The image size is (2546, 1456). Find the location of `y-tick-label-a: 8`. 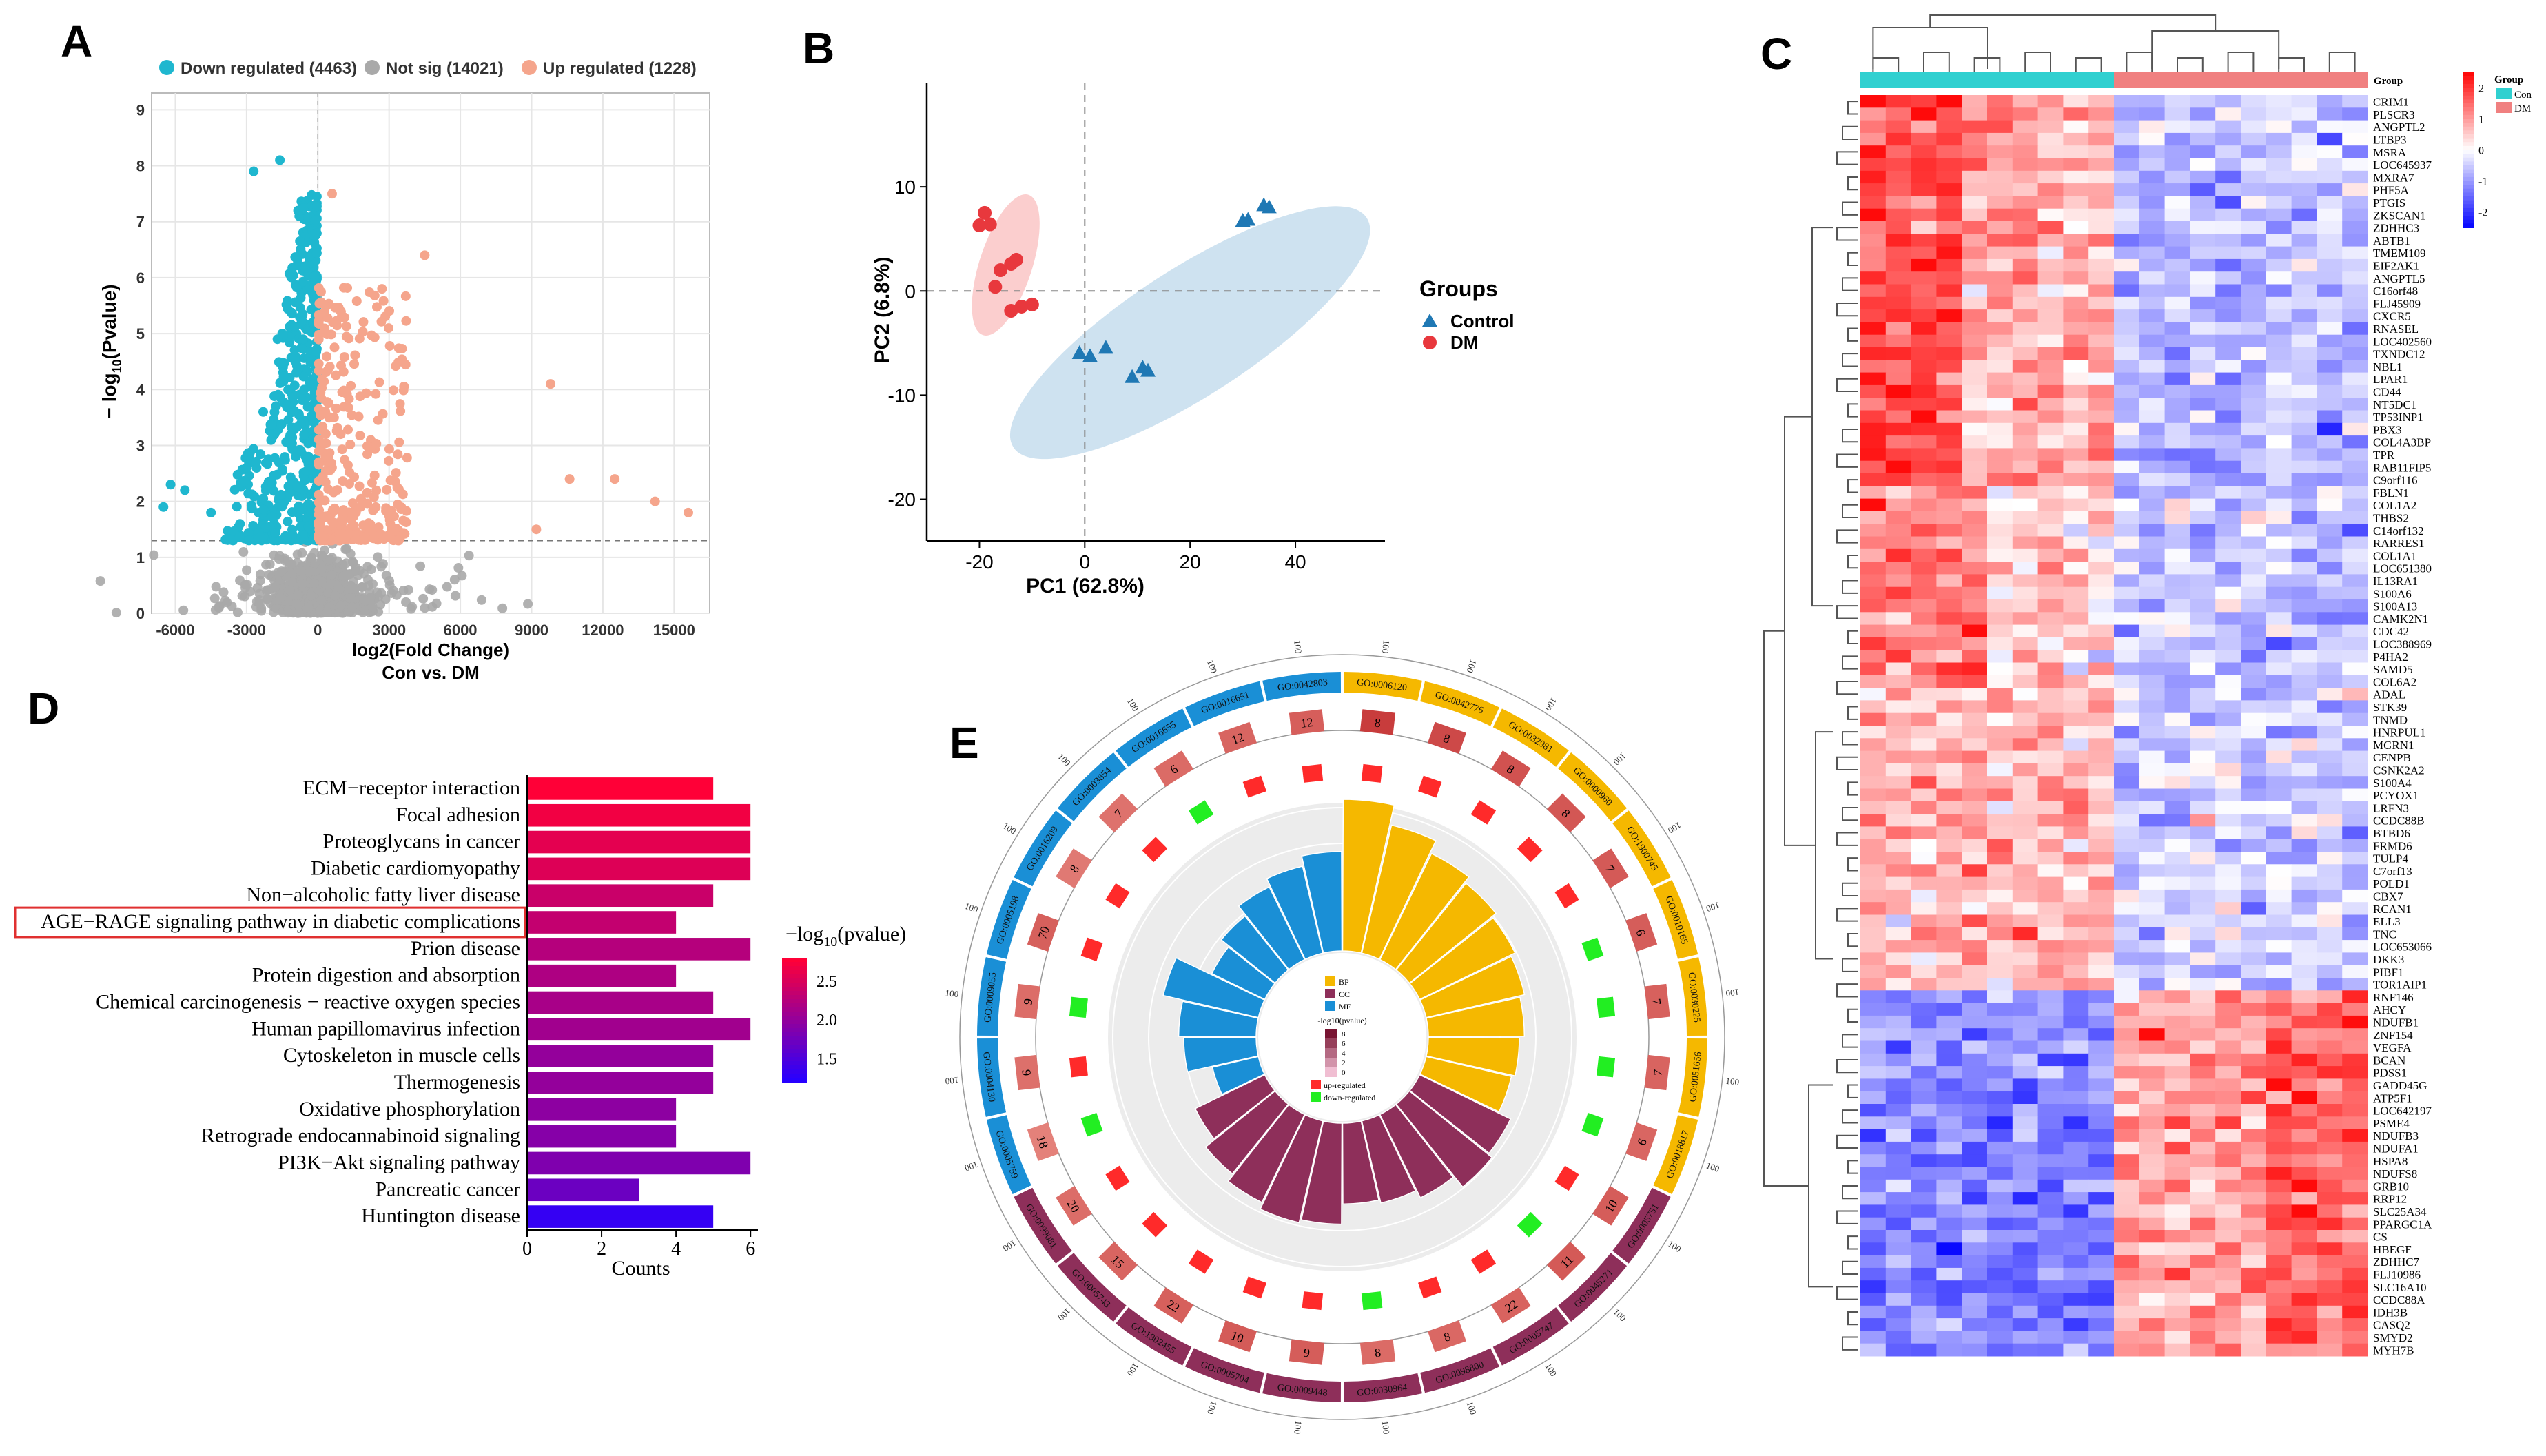

y-tick-label-a: 8 is located at coordinates (140, 166).